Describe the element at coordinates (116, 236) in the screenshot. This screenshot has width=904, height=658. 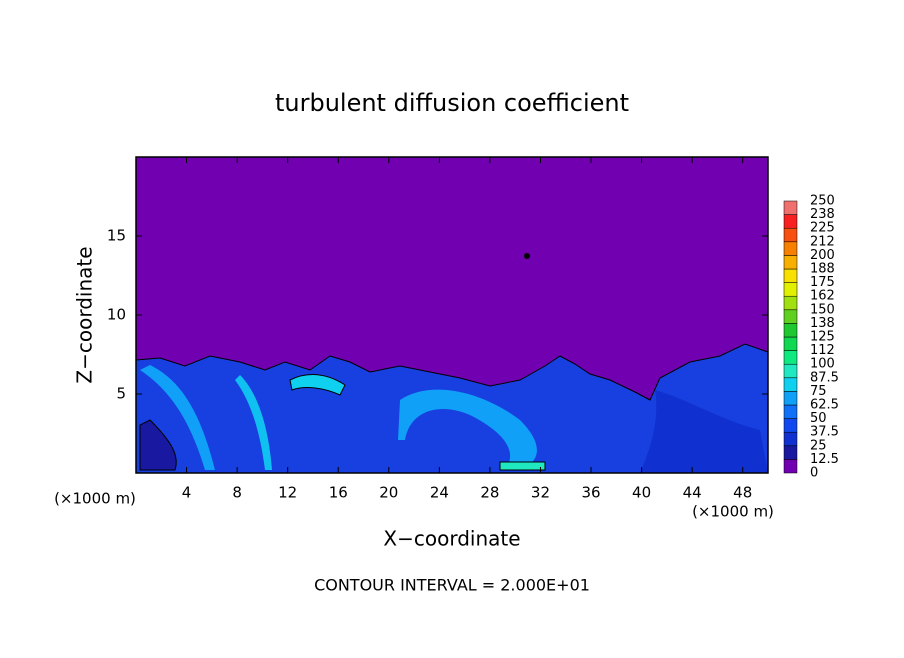
I see `y-tick-label: 15` at that location.